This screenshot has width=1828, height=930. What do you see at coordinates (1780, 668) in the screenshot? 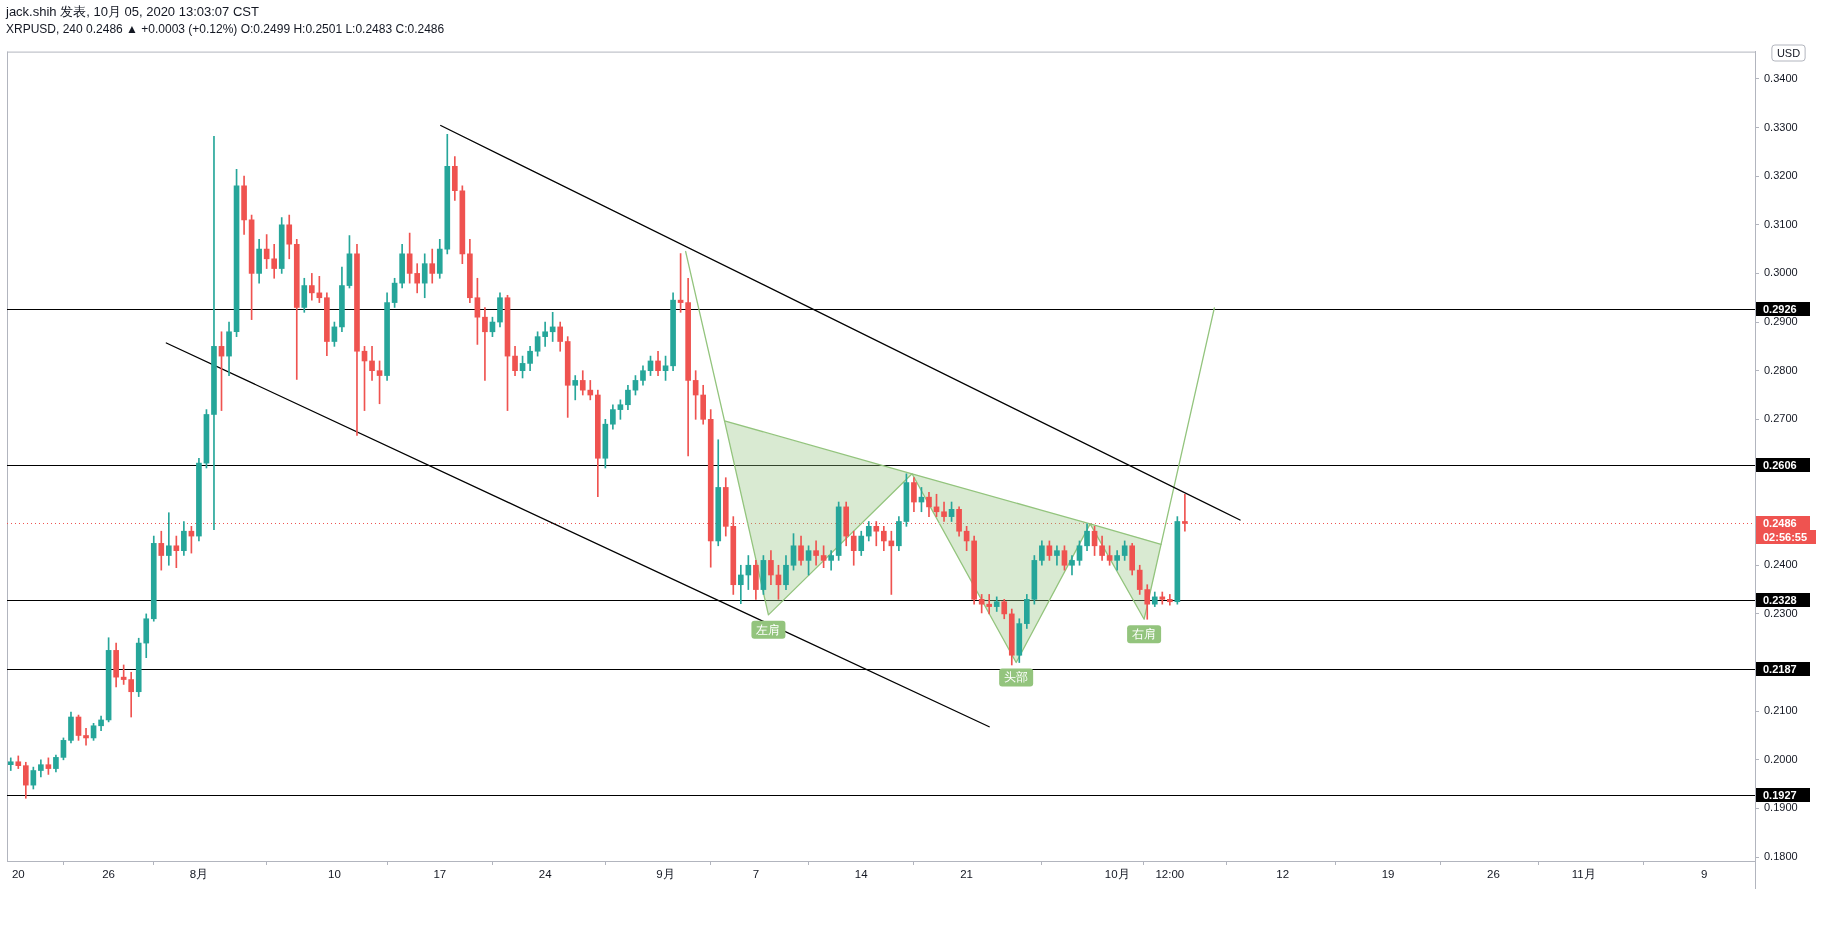
I see `ref-line-label: 0.2187` at bounding box center [1780, 668].